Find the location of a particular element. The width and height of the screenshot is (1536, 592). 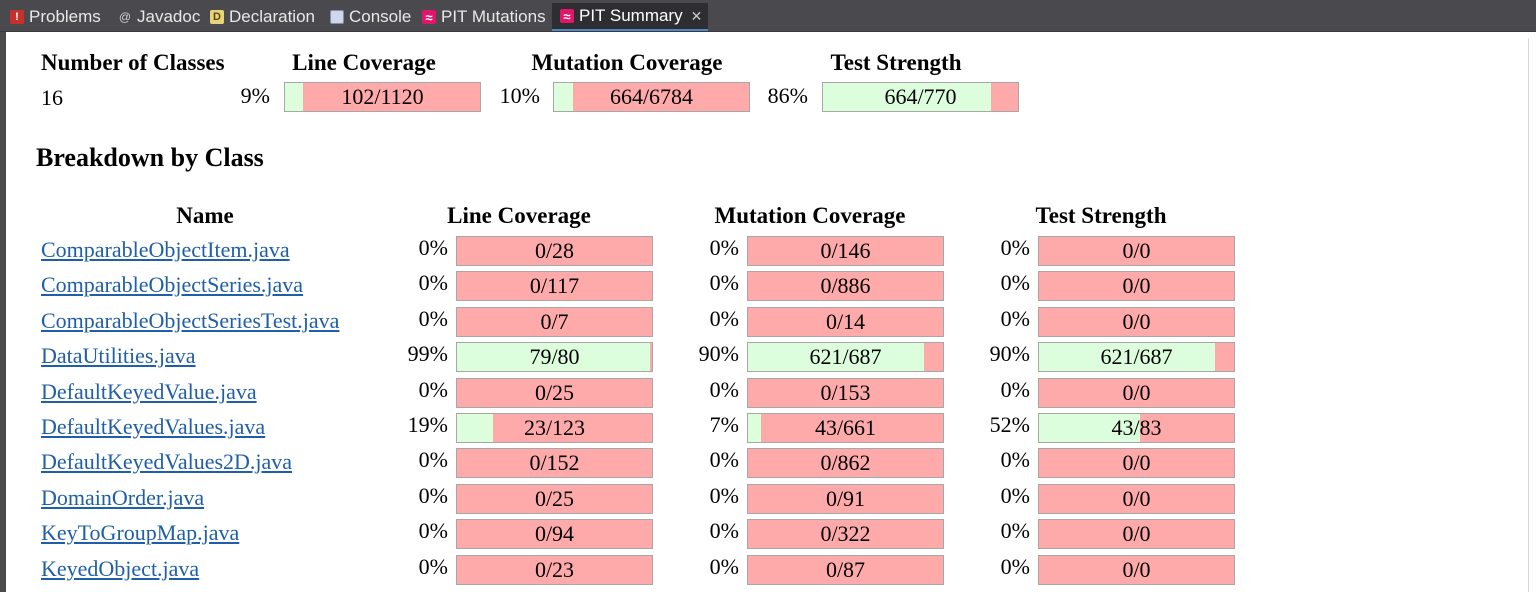

coverage-label: 621/687 is located at coordinates (845, 356).